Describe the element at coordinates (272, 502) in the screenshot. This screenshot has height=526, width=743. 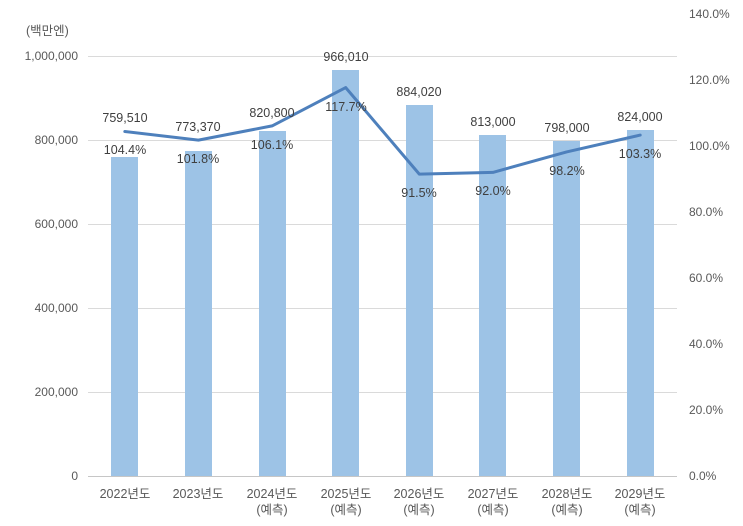
I see `x-axis-category-label: 2024년도 (예측)` at that location.